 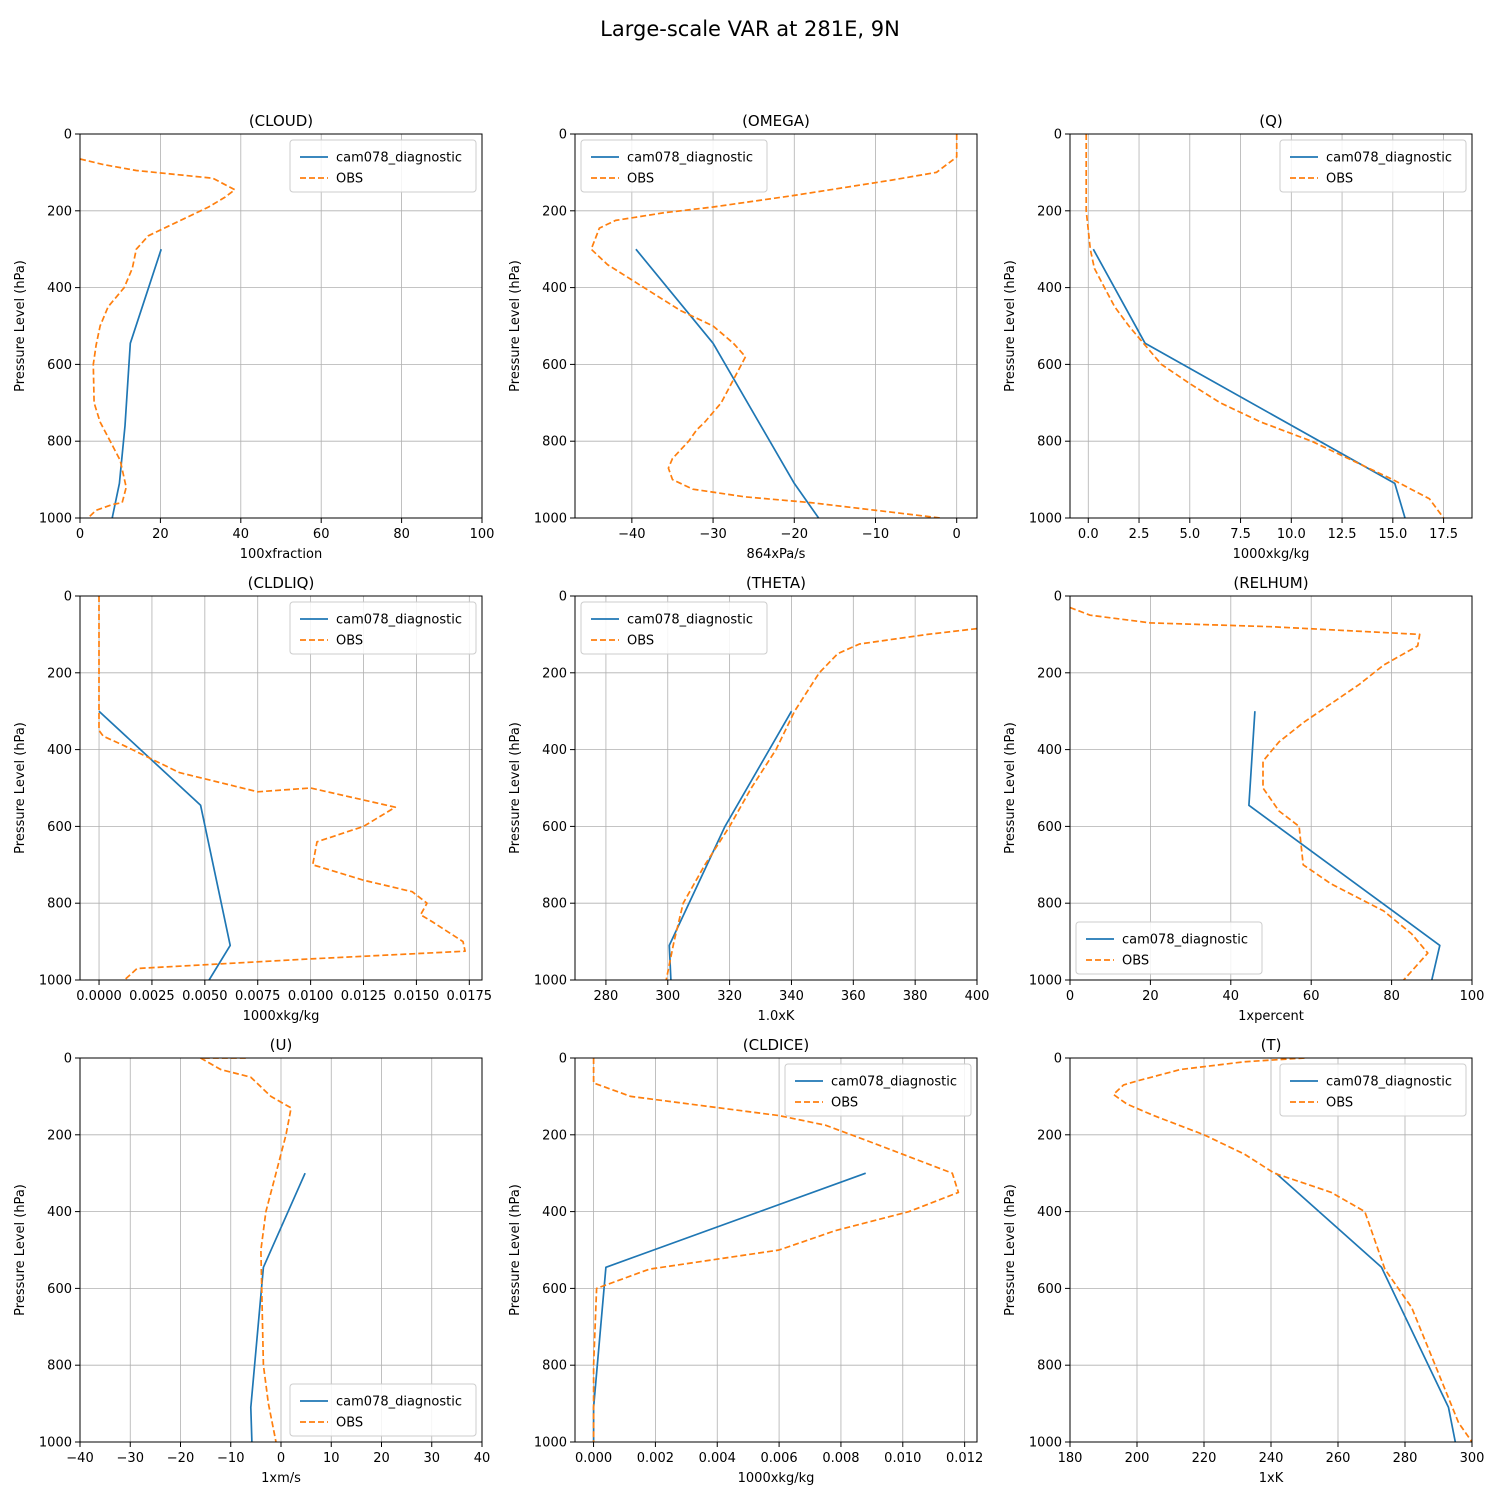 I want to click on x-tick-label: 0.0125, so click(x=364, y=996).